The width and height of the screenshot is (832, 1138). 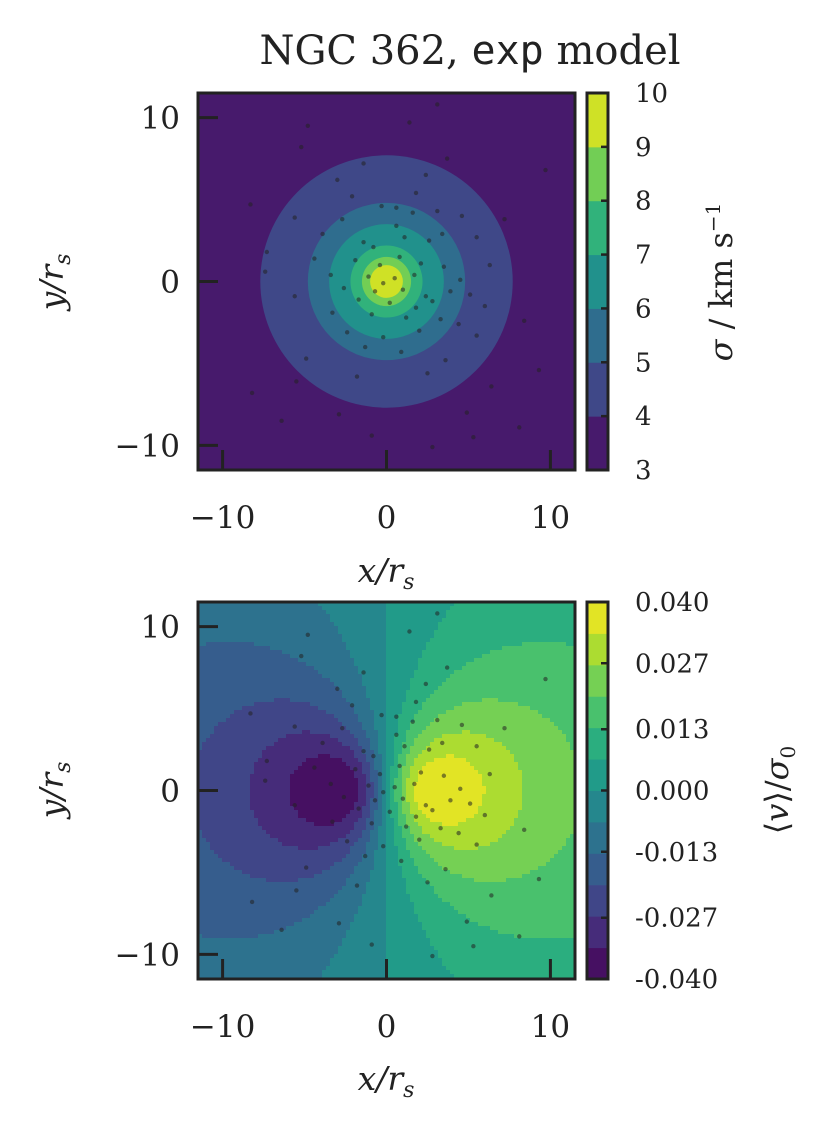 What do you see at coordinates (643, 202) in the screenshot?
I see `sigma-colorbar-tick-label-5: 8` at bounding box center [643, 202].